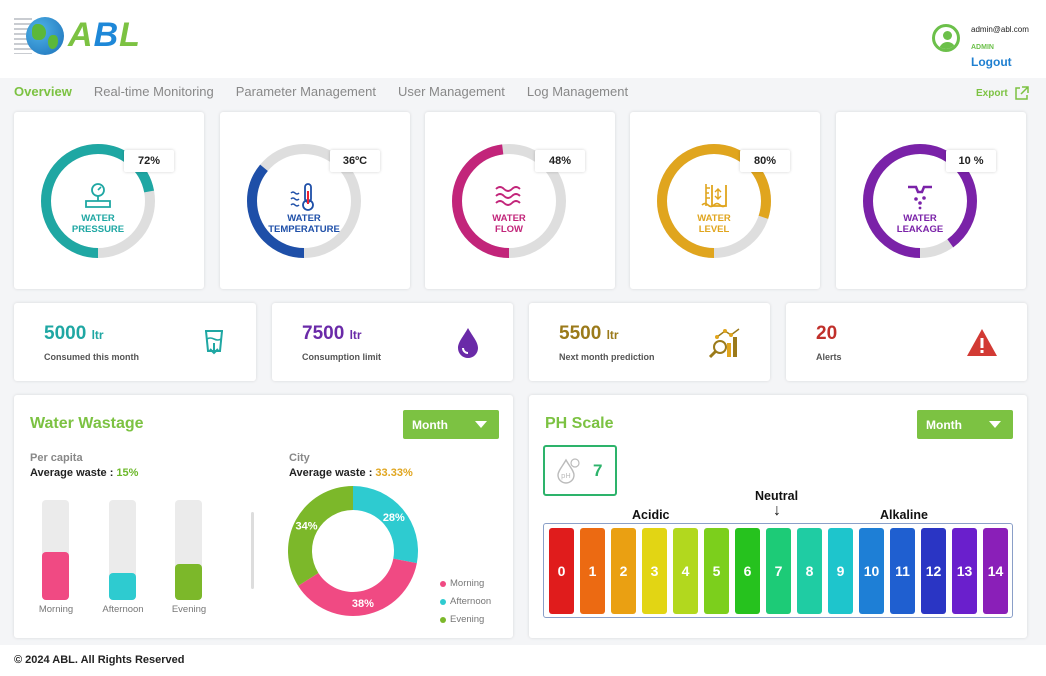 The width and height of the screenshot is (1046, 676). Describe the element at coordinates (99, 660) in the screenshot. I see `copyright-text: © 2024 ABL. All Rights Reserved` at that location.